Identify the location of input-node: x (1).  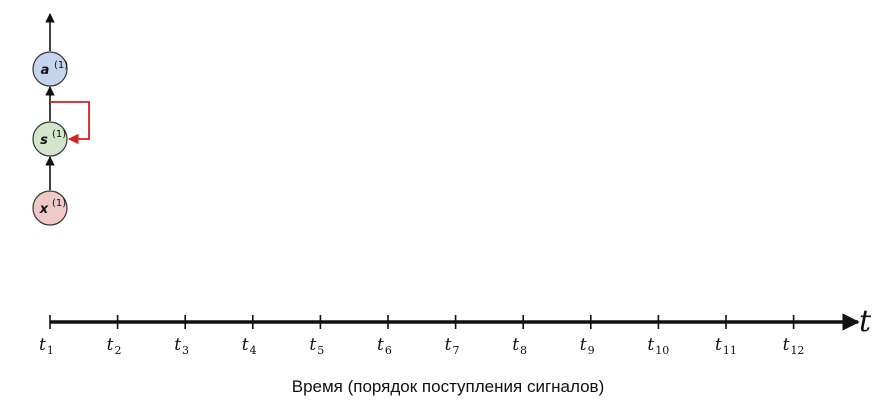
(50, 208).